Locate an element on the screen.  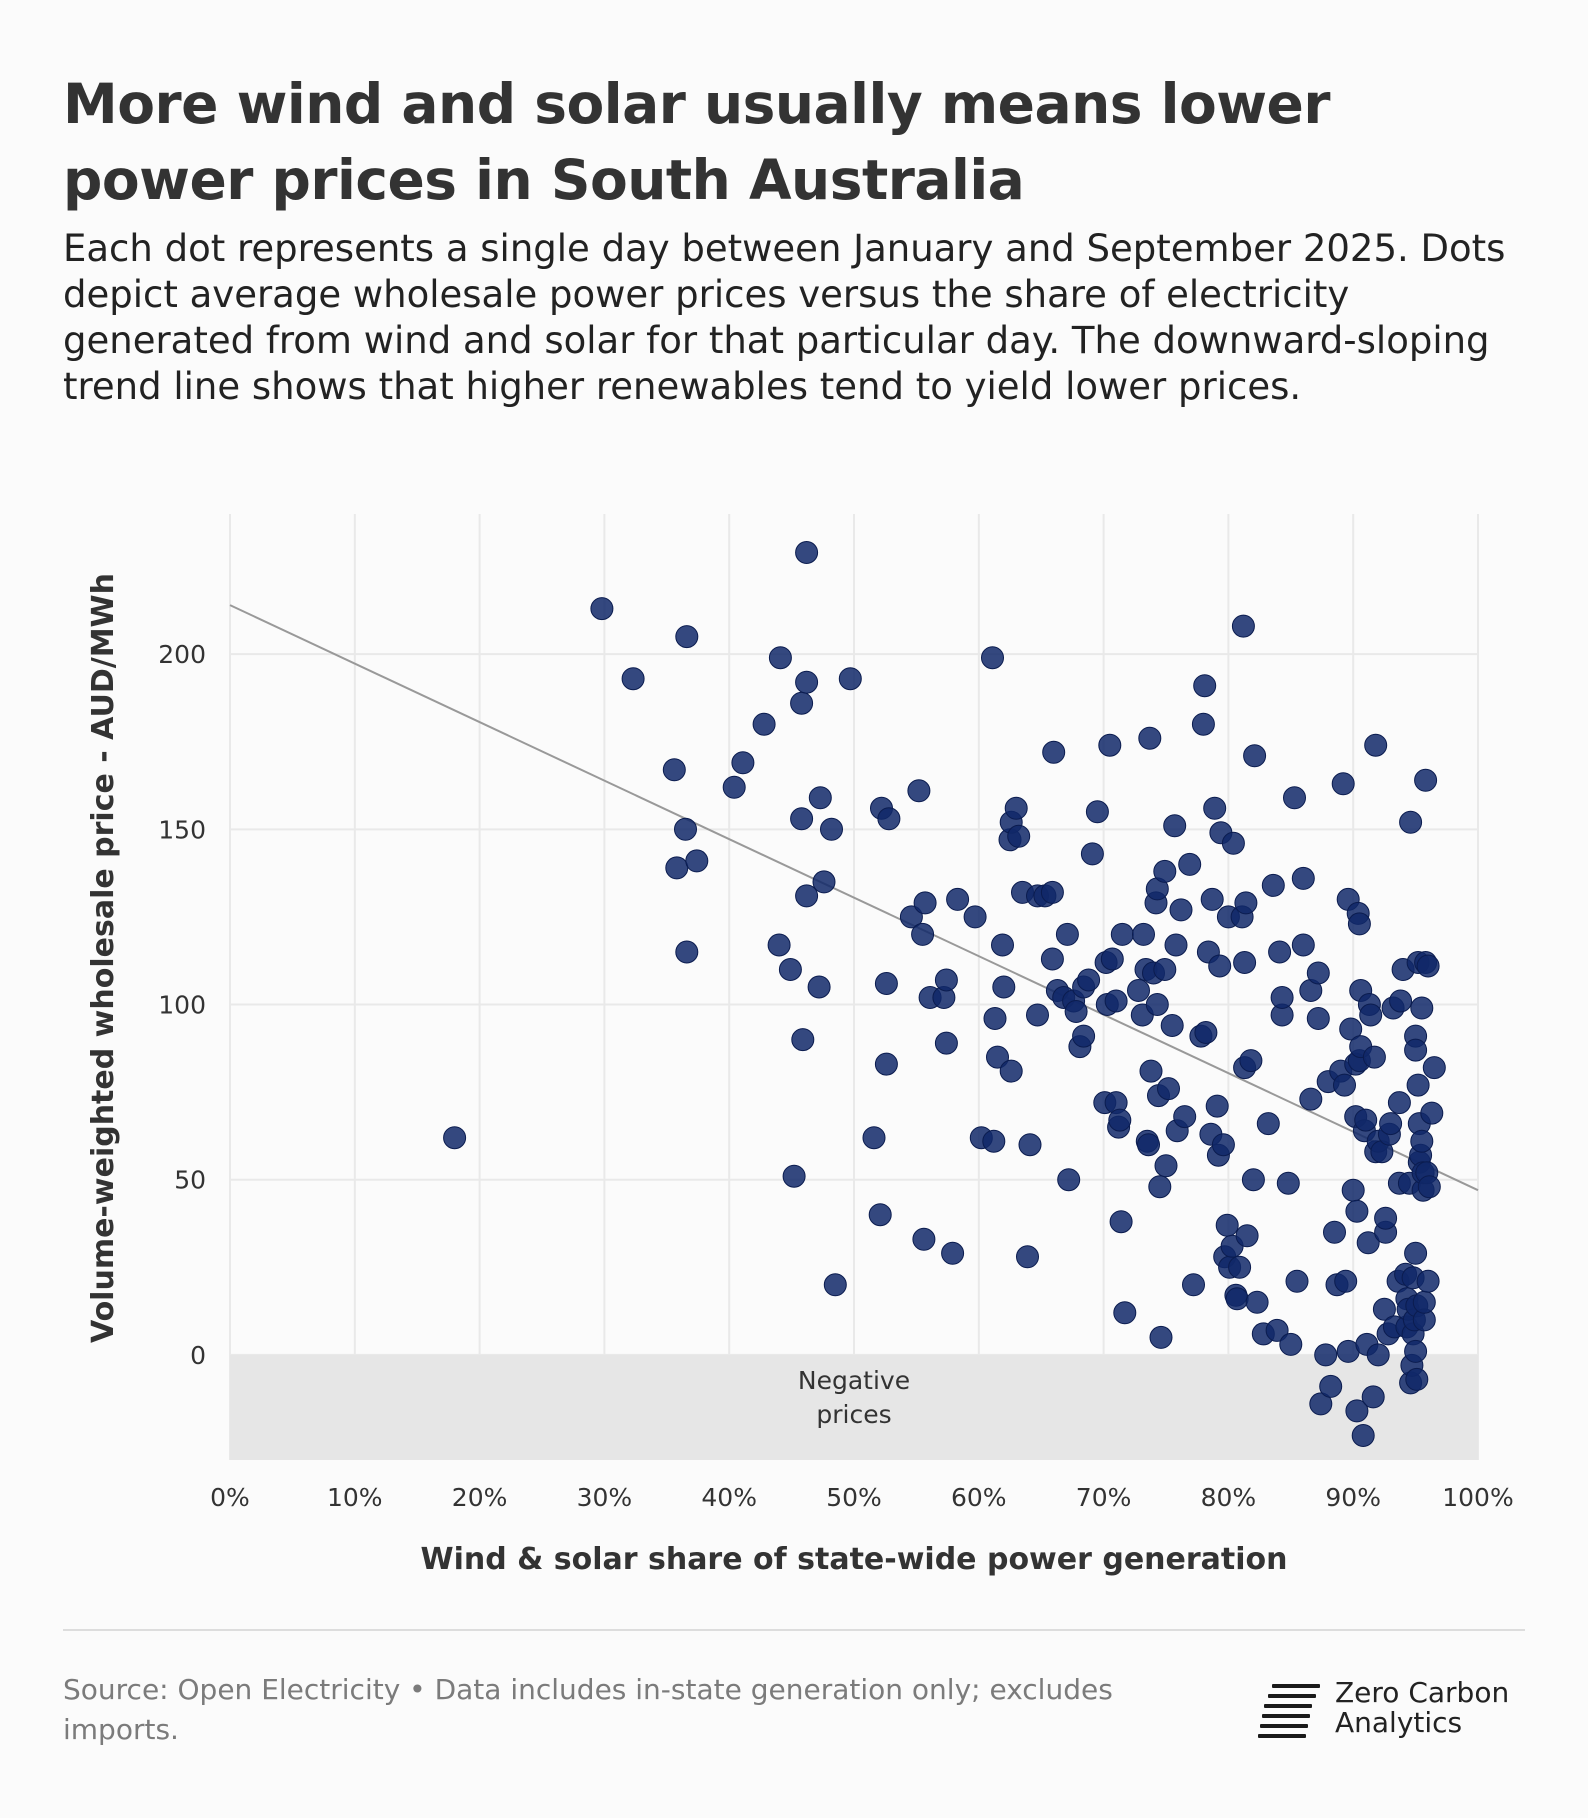
x-tick-label: 60% is located at coordinates (979, 1497).